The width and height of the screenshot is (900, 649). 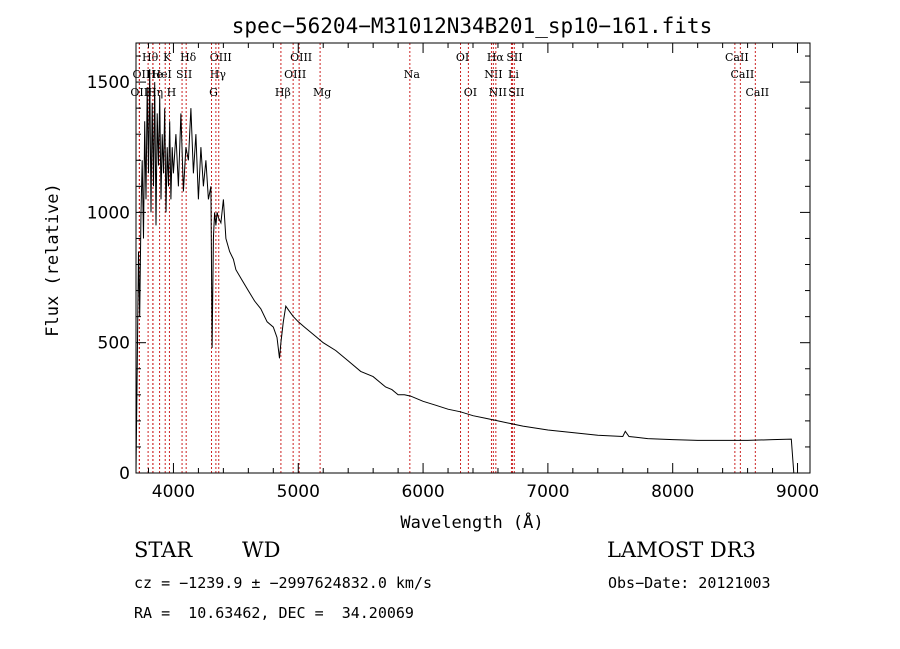 What do you see at coordinates (462, 57) in the screenshot?
I see `line-label-18: OI` at bounding box center [462, 57].